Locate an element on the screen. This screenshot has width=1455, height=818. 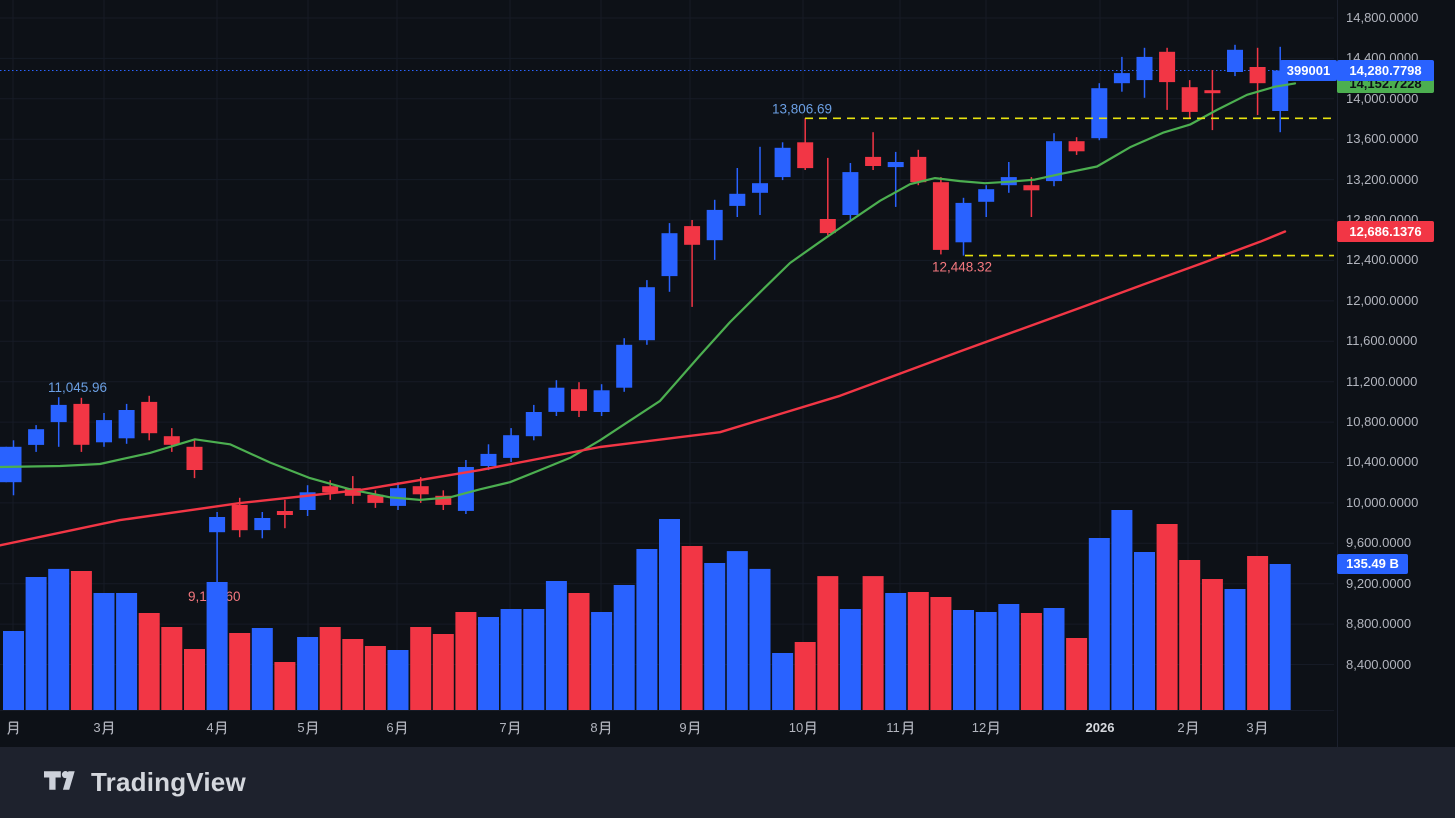
price-tick-label: 14,000.0000 is located at coordinates (1382, 98).